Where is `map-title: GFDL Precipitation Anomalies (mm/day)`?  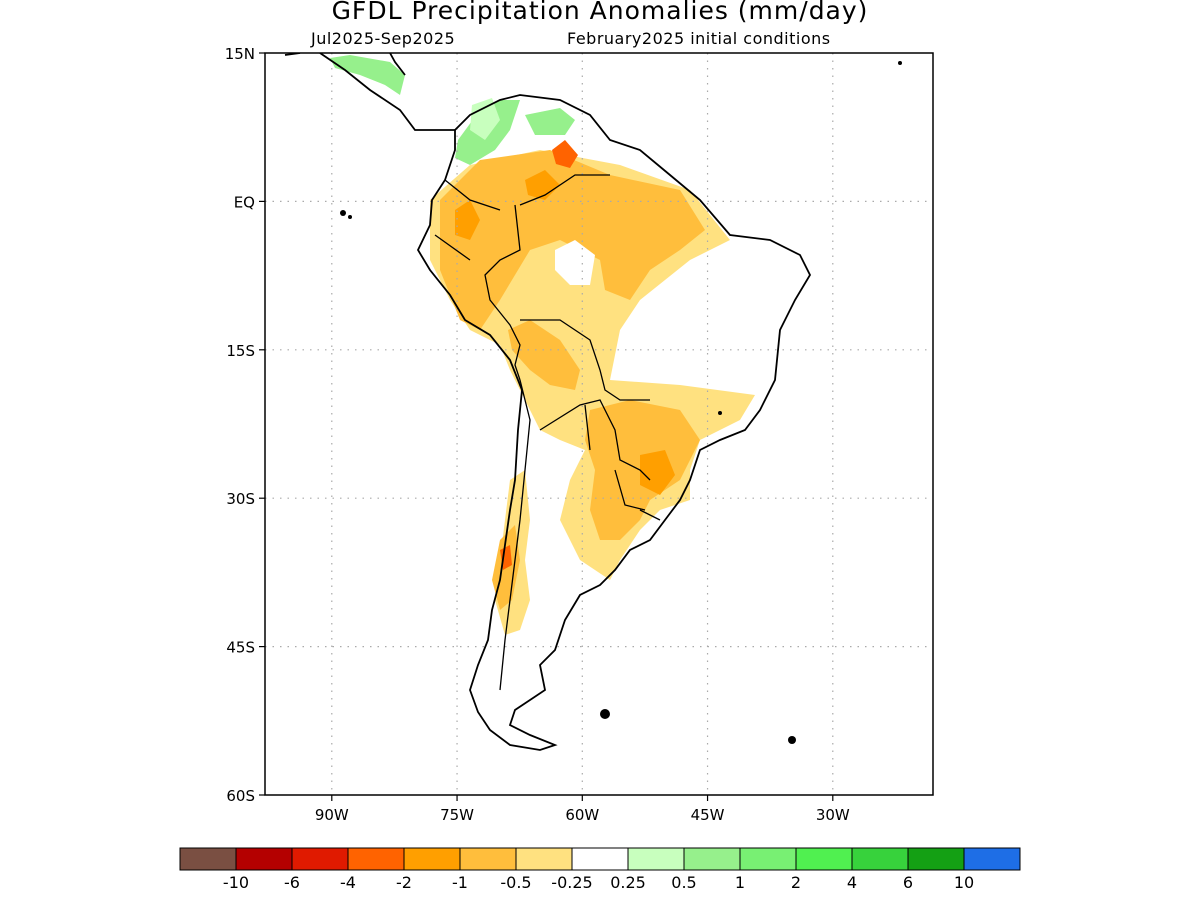
map-title: GFDL Precipitation Anomalies (mm/day) is located at coordinates (600, 12).